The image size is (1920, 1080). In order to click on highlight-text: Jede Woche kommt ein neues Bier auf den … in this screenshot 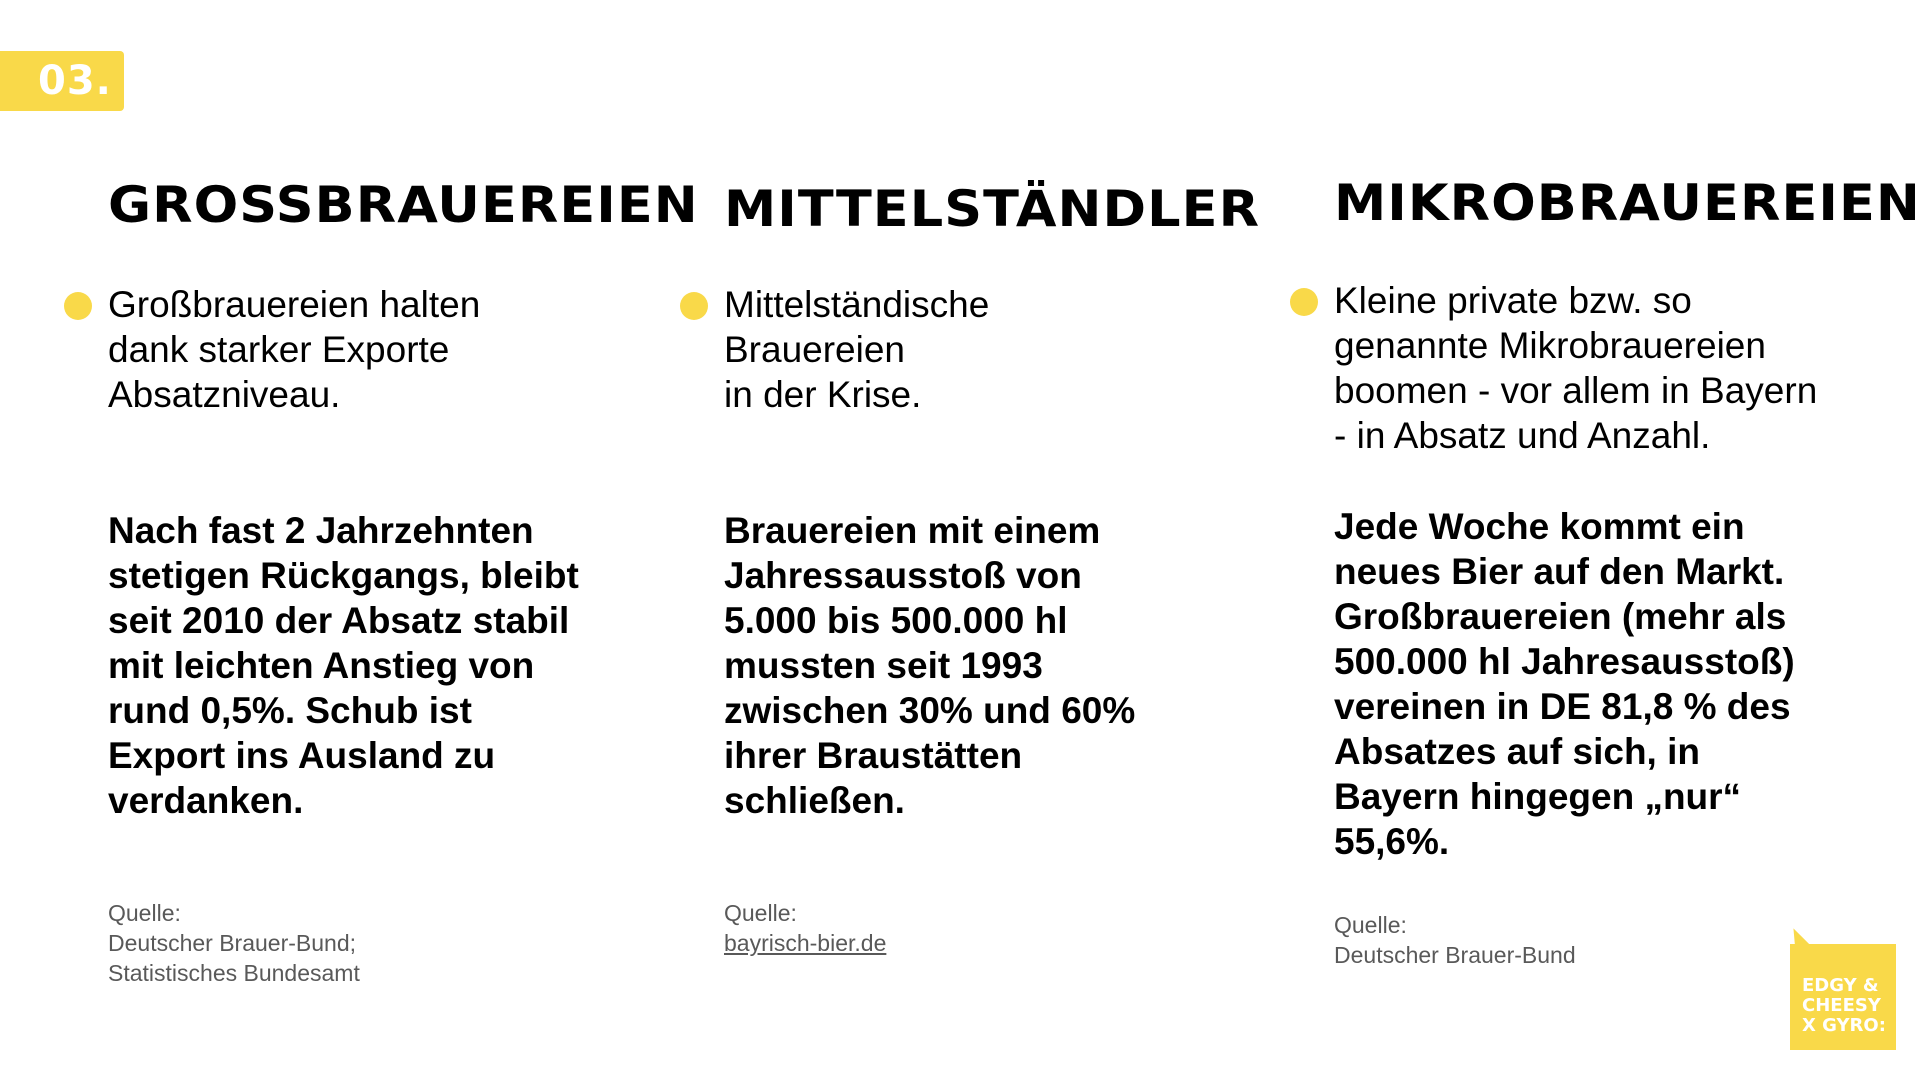, I will do `click(1564, 684)`.